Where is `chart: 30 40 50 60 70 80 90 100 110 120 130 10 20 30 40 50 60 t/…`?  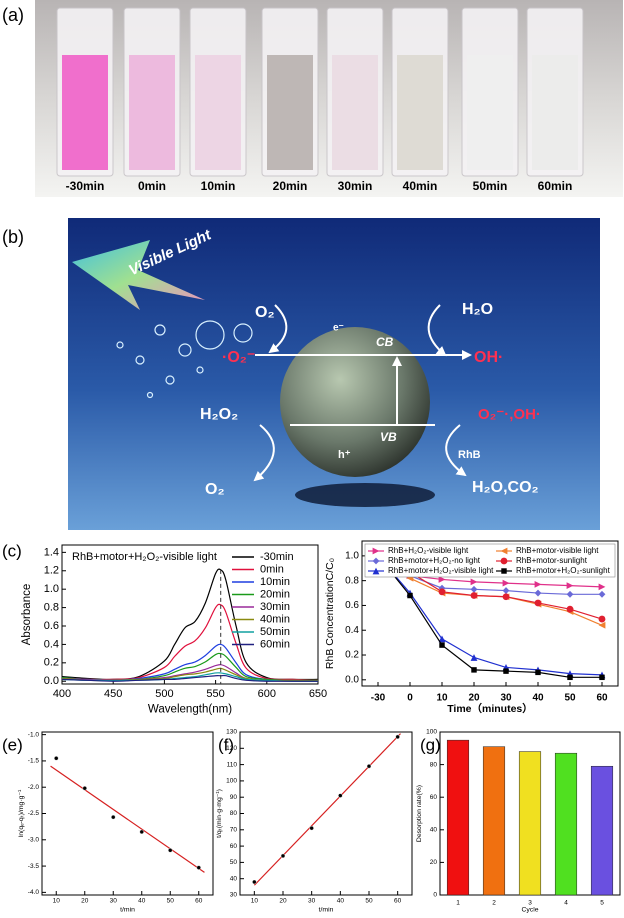 chart: 30 40 50 60 70 80 90 100 110 120 130 10 20 30 40 50 60 t/… is located at coordinates (314, 821).